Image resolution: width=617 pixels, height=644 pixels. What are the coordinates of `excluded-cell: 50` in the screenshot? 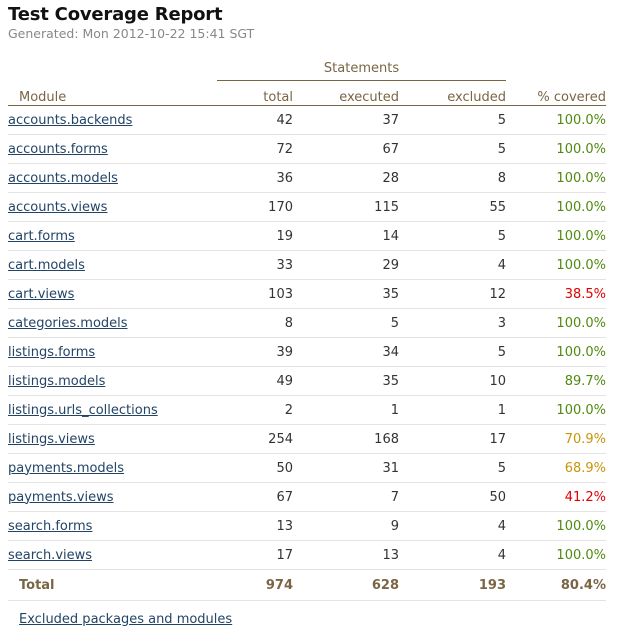 It's located at (452, 497).